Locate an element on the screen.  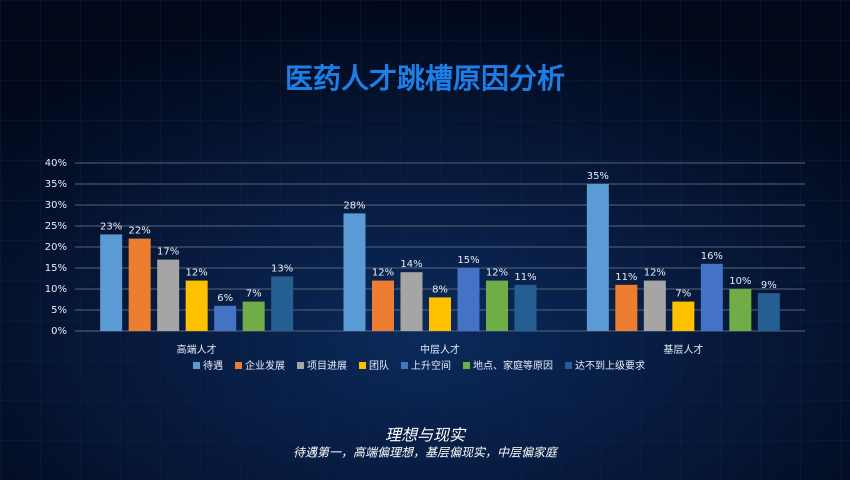
y-tick-label: 5% is located at coordinates (59, 310).